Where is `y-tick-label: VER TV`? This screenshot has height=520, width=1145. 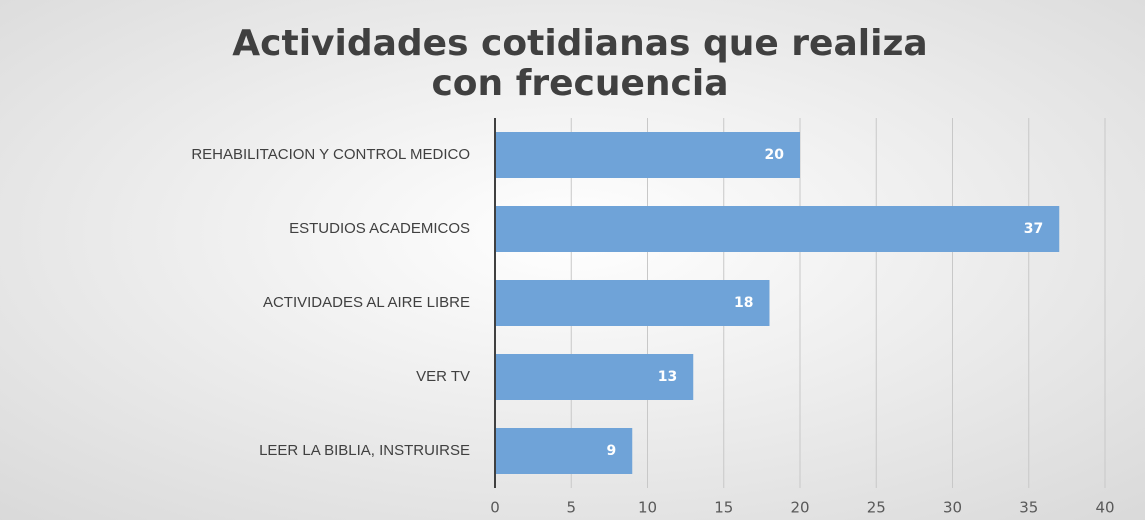 y-tick-label: VER TV is located at coordinates (443, 376).